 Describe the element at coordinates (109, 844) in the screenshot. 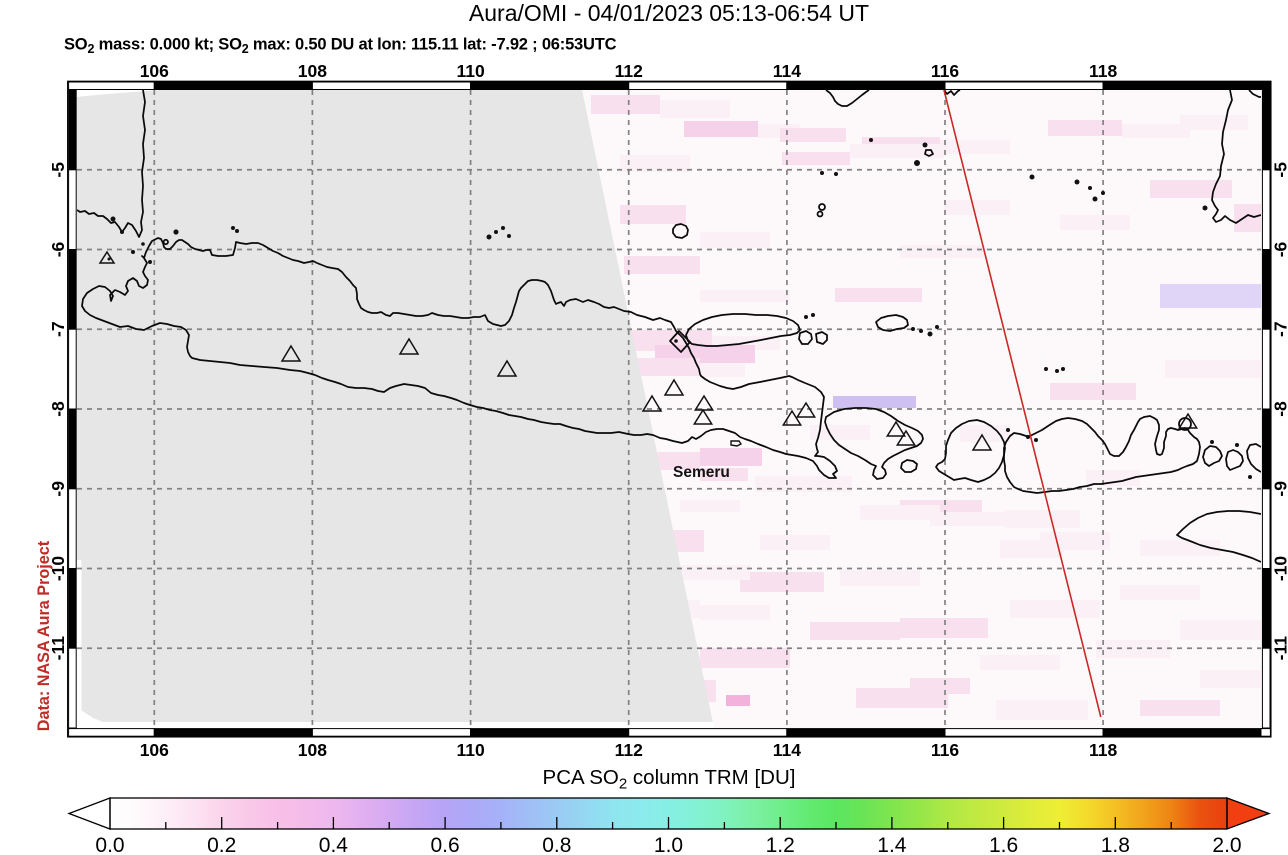

I see `svg-text: 0.0` at that location.